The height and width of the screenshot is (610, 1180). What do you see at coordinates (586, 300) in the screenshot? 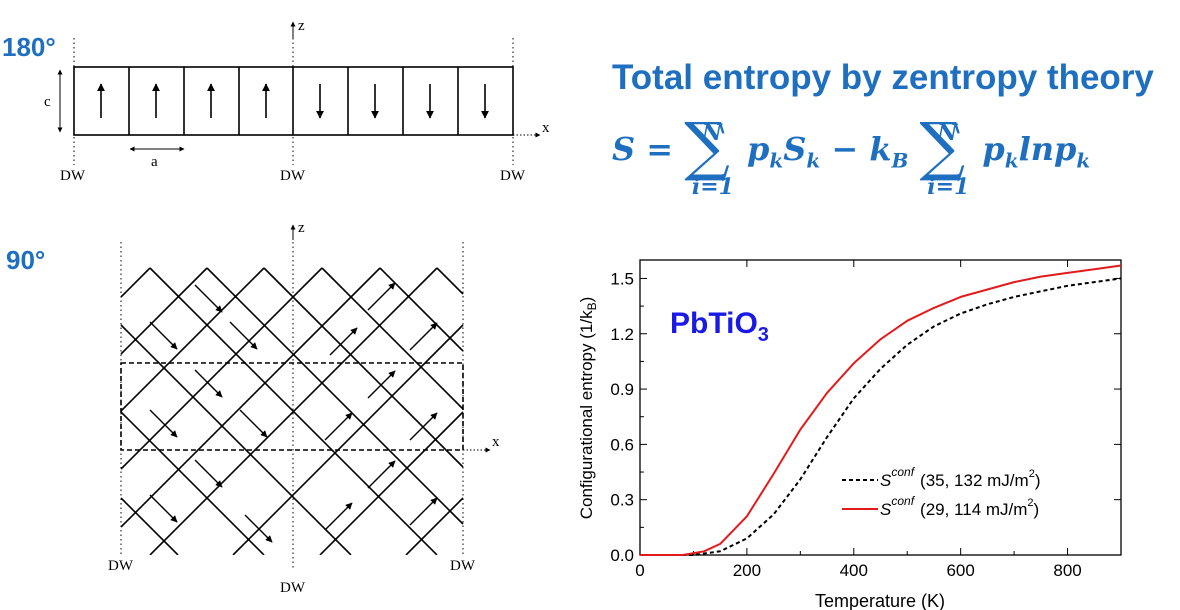
I see `y-axis-title-end: )` at bounding box center [586, 300].